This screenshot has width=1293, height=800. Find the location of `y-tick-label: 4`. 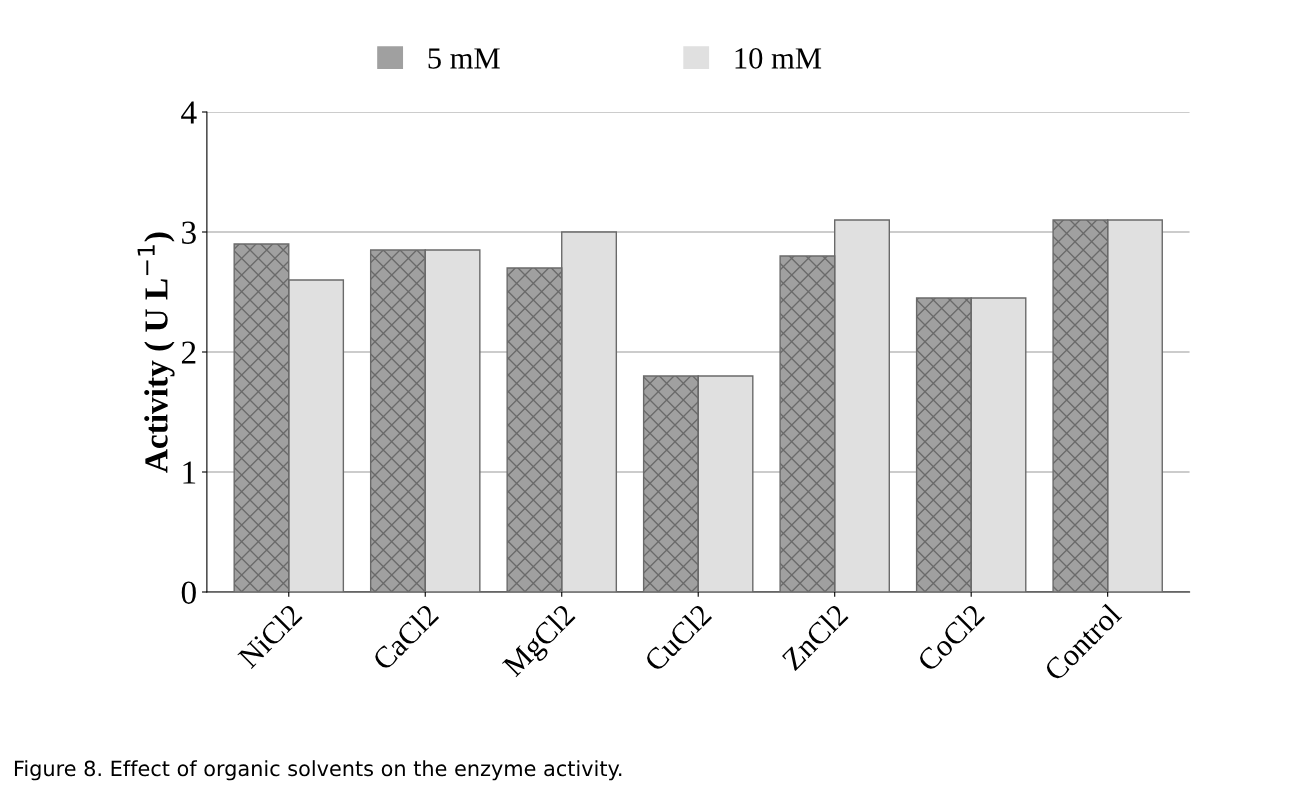

y-tick-label: 4 is located at coordinates (189, 112).